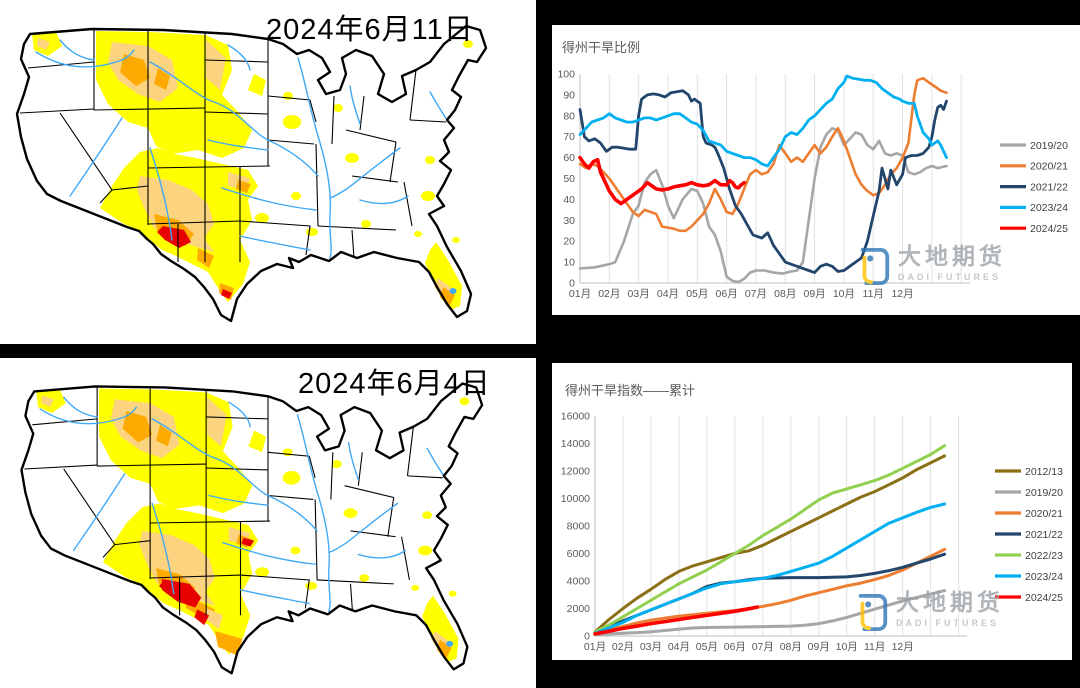 The height and width of the screenshot is (688, 1080). Describe the element at coordinates (569, 95) in the screenshot. I see `y-tick-label: 90` at that location.